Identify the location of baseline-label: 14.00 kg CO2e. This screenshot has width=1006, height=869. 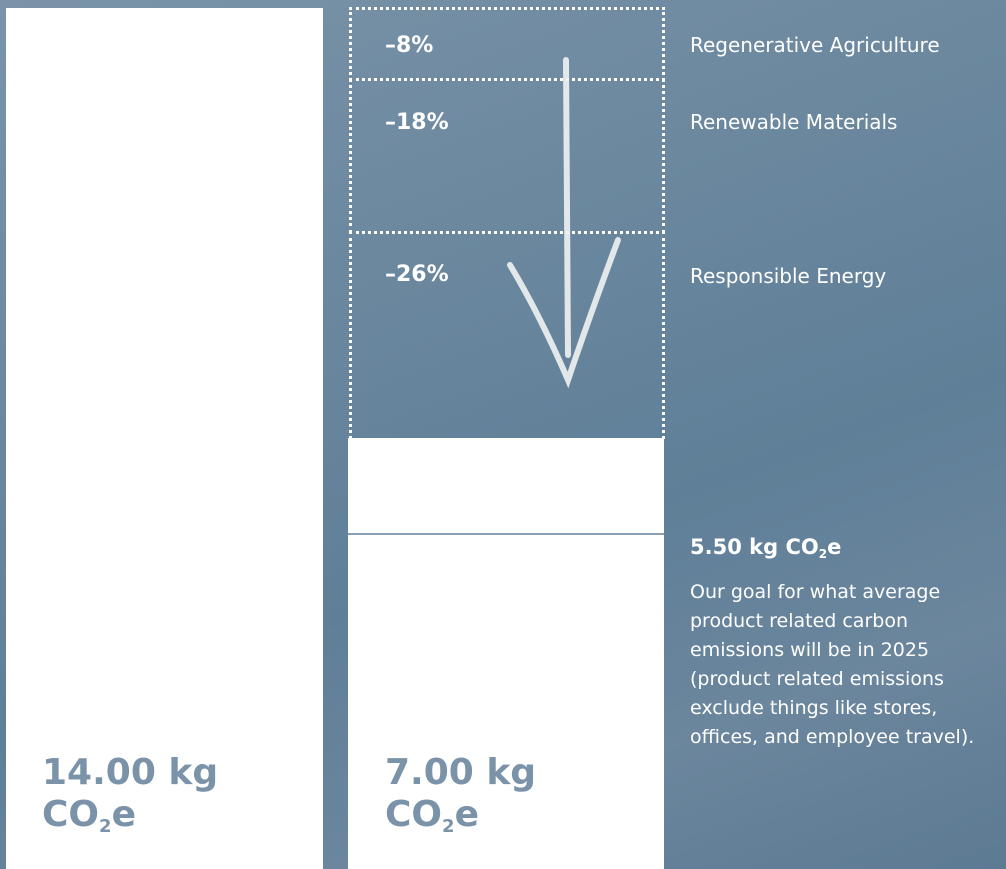
(130, 794).